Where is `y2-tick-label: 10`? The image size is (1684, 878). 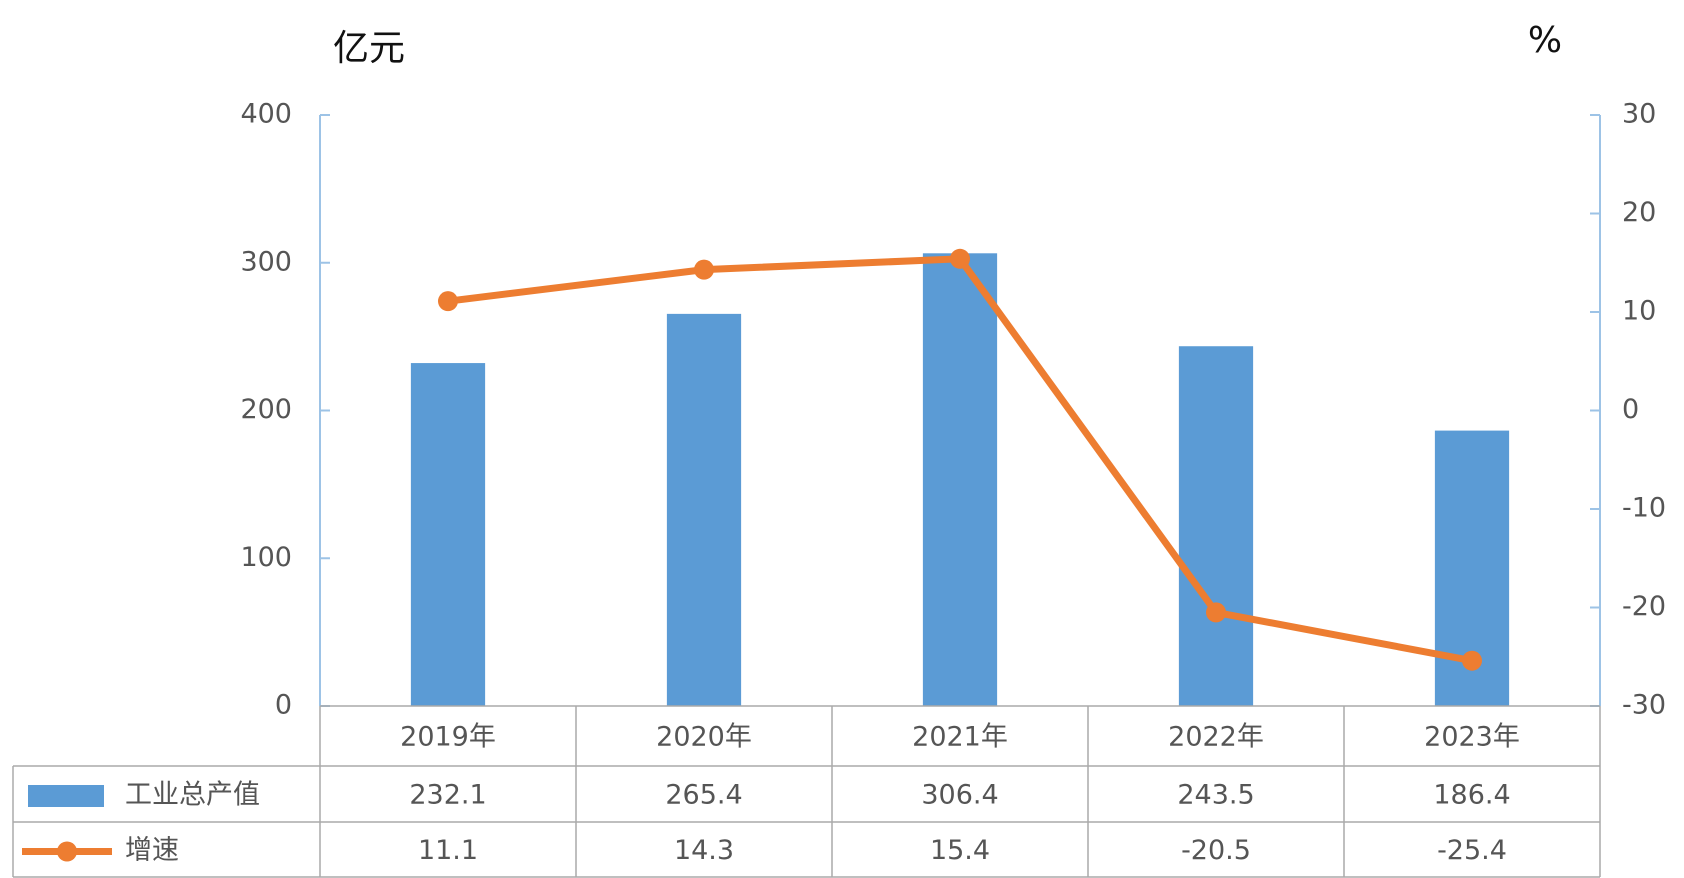 y2-tick-label: 10 is located at coordinates (1639, 311).